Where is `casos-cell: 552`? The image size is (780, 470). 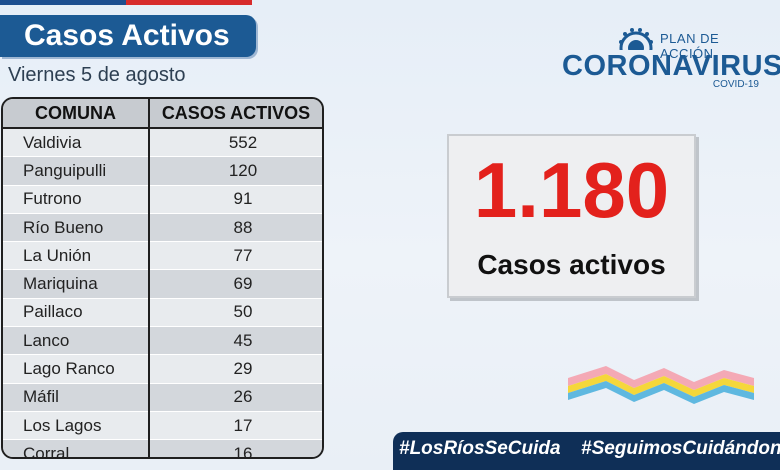 casos-cell: 552 is located at coordinates (235, 143).